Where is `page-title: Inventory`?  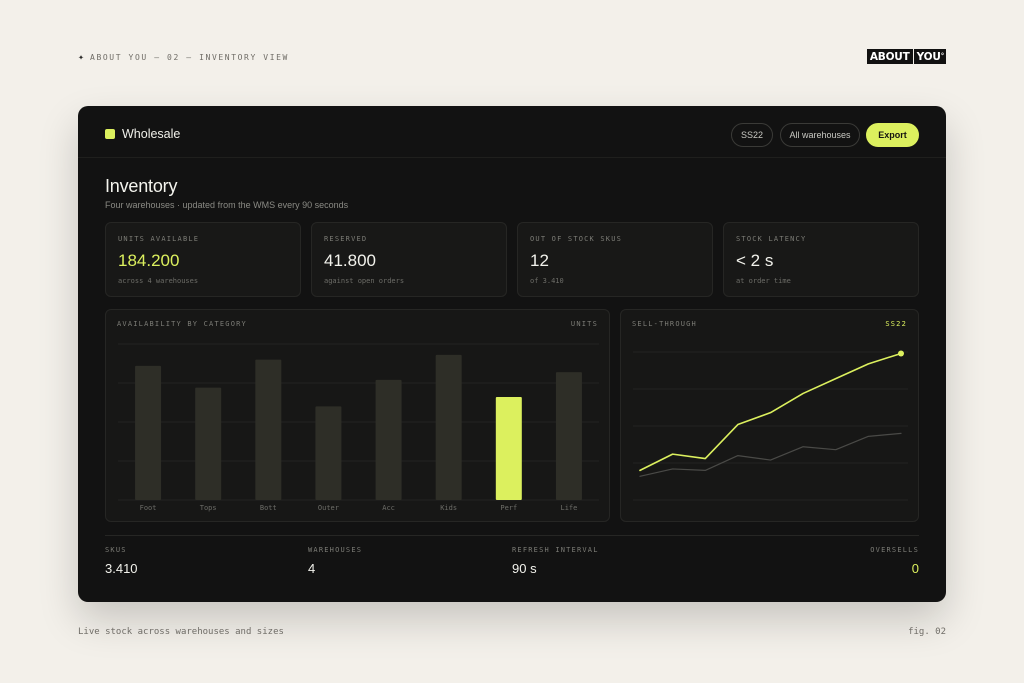
page-title: Inventory is located at coordinates (141, 186).